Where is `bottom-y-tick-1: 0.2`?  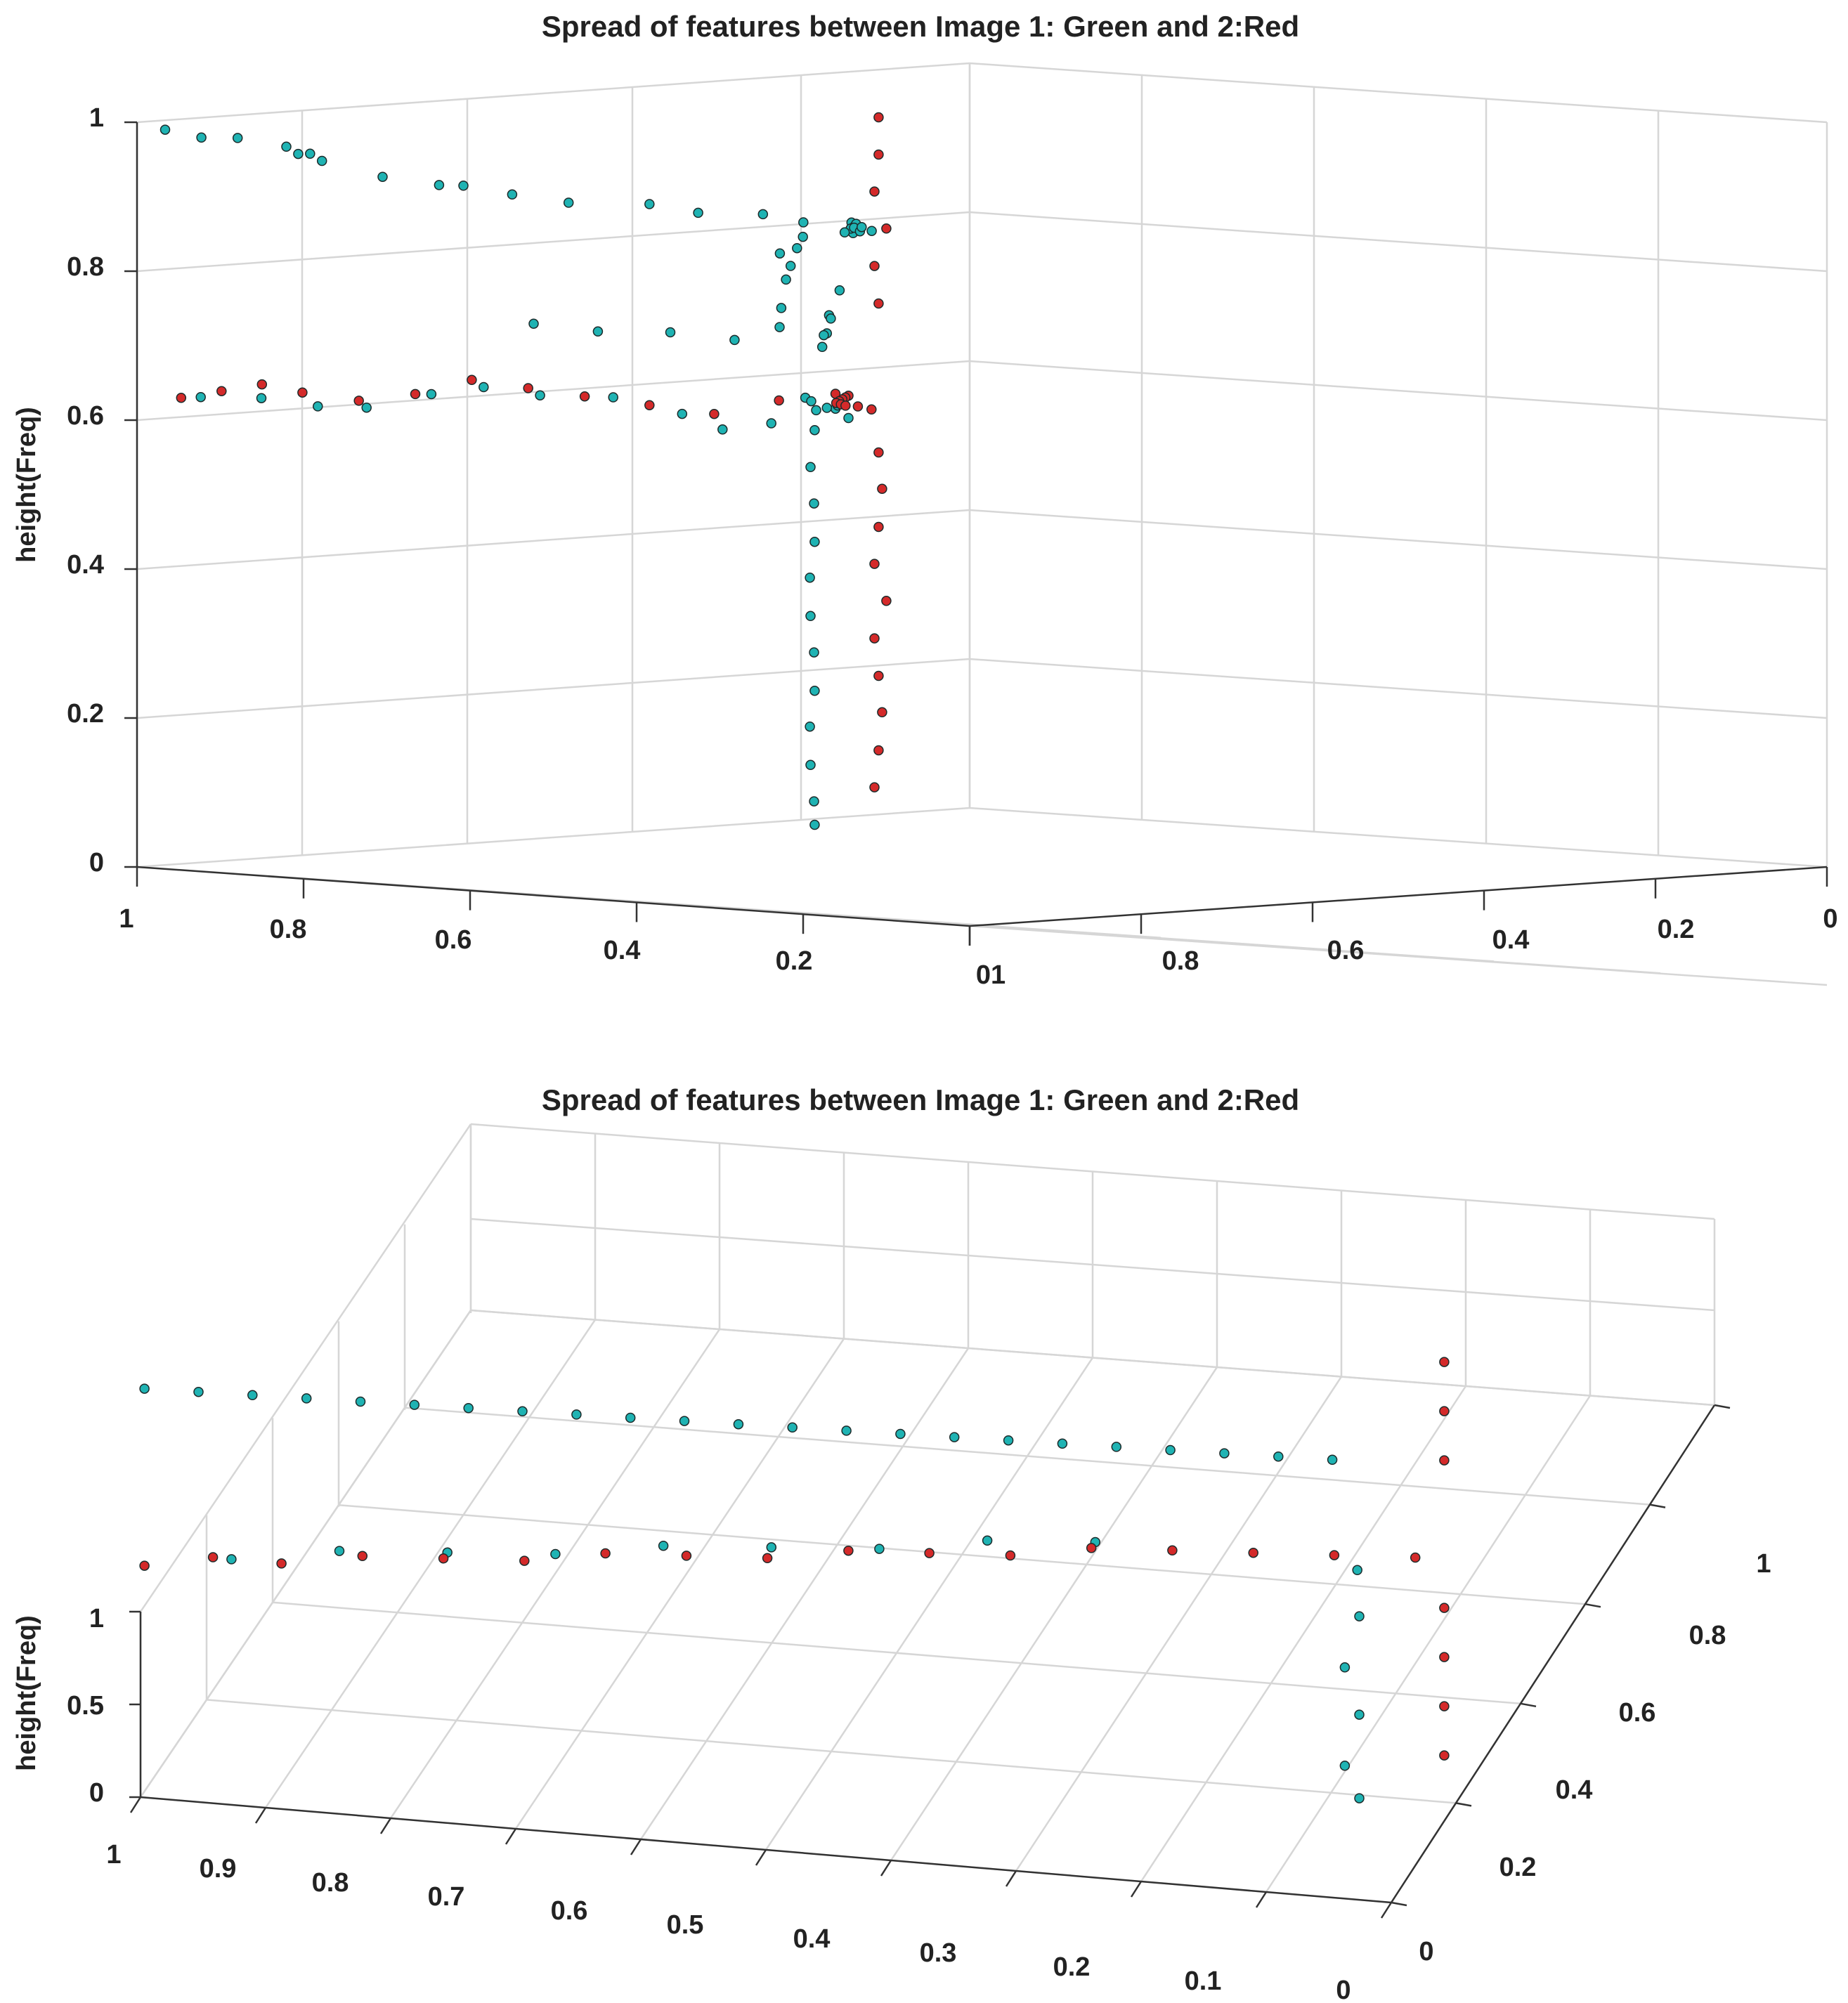
bottom-y-tick-1: 0.2 is located at coordinates (1518, 1867).